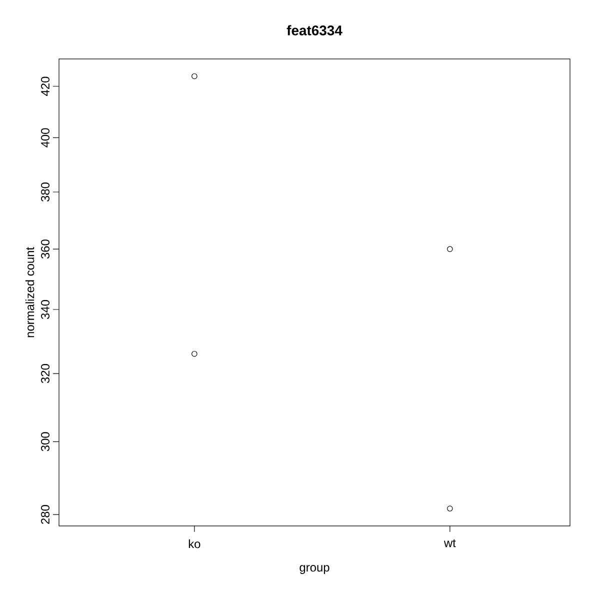 This screenshot has width=600, height=600. What do you see at coordinates (45, 514) in the screenshot?
I see `y-tick-label: 280` at bounding box center [45, 514].